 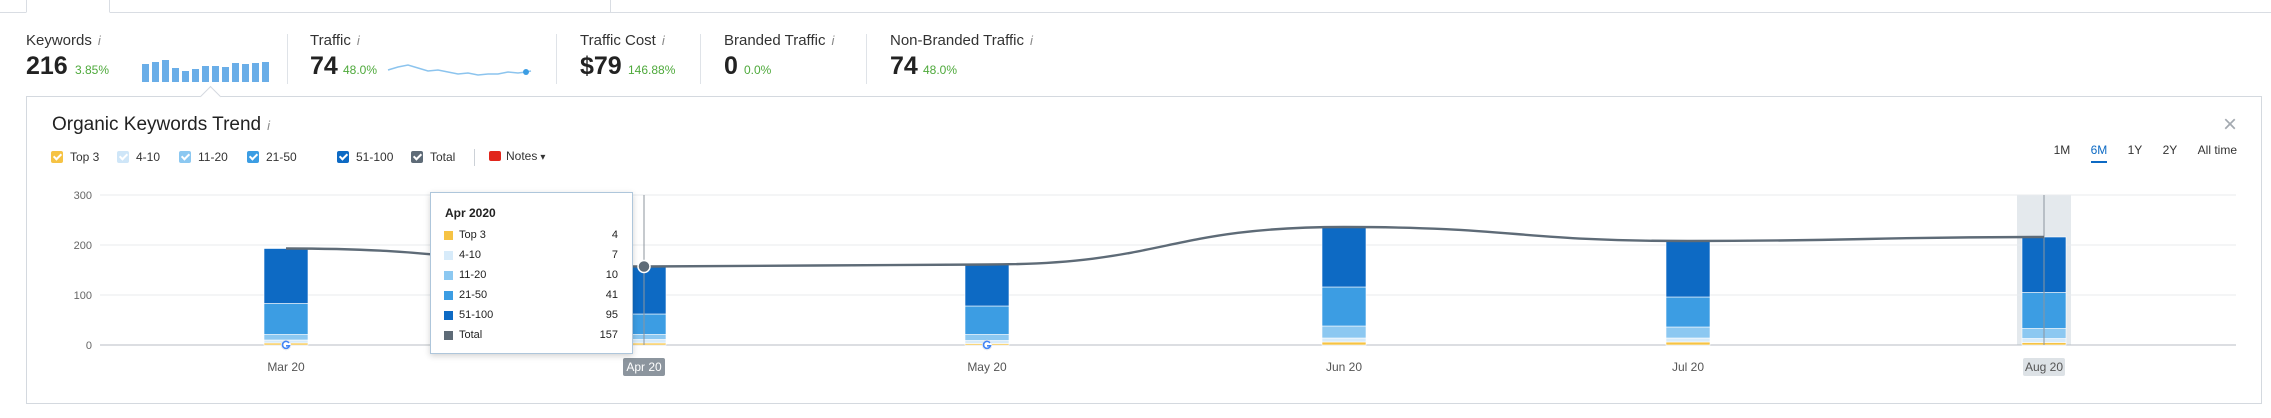 What do you see at coordinates (526, 72) in the screenshot?
I see `sparkline-endpoint` at bounding box center [526, 72].